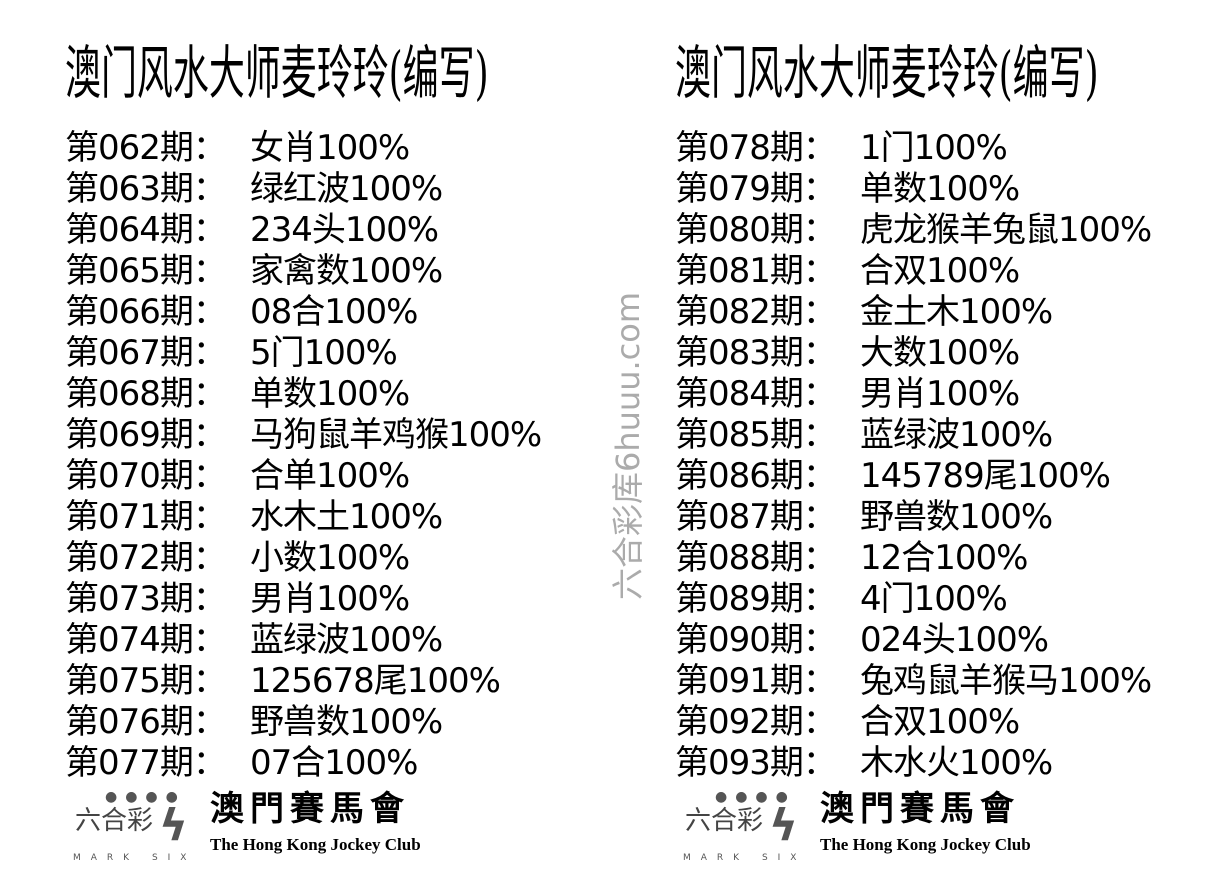 This screenshot has height=884, width=1208. I want to click on prediction-value: 水木土100%, so click(346, 517).